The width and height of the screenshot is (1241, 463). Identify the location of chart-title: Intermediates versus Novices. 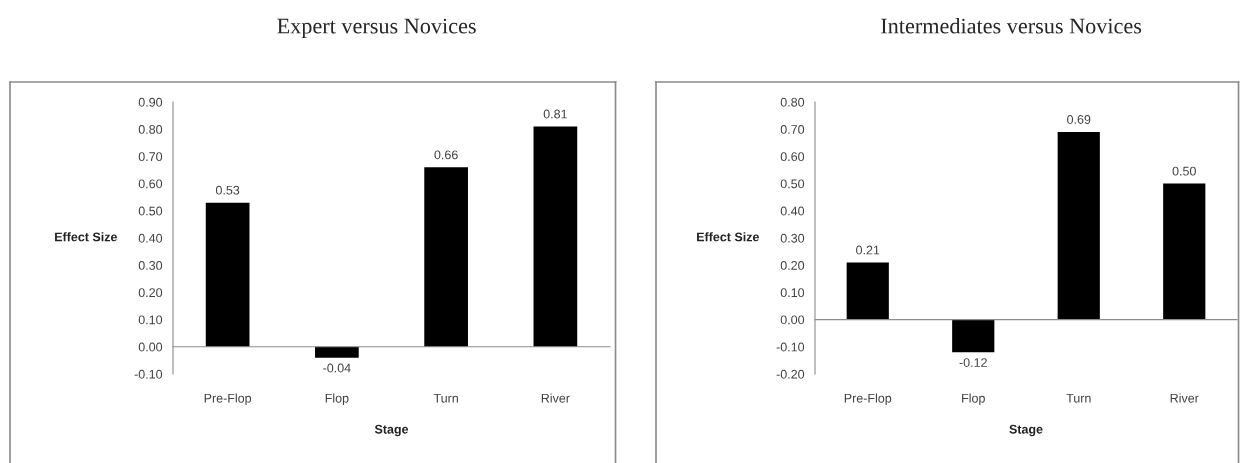
(1011, 25).